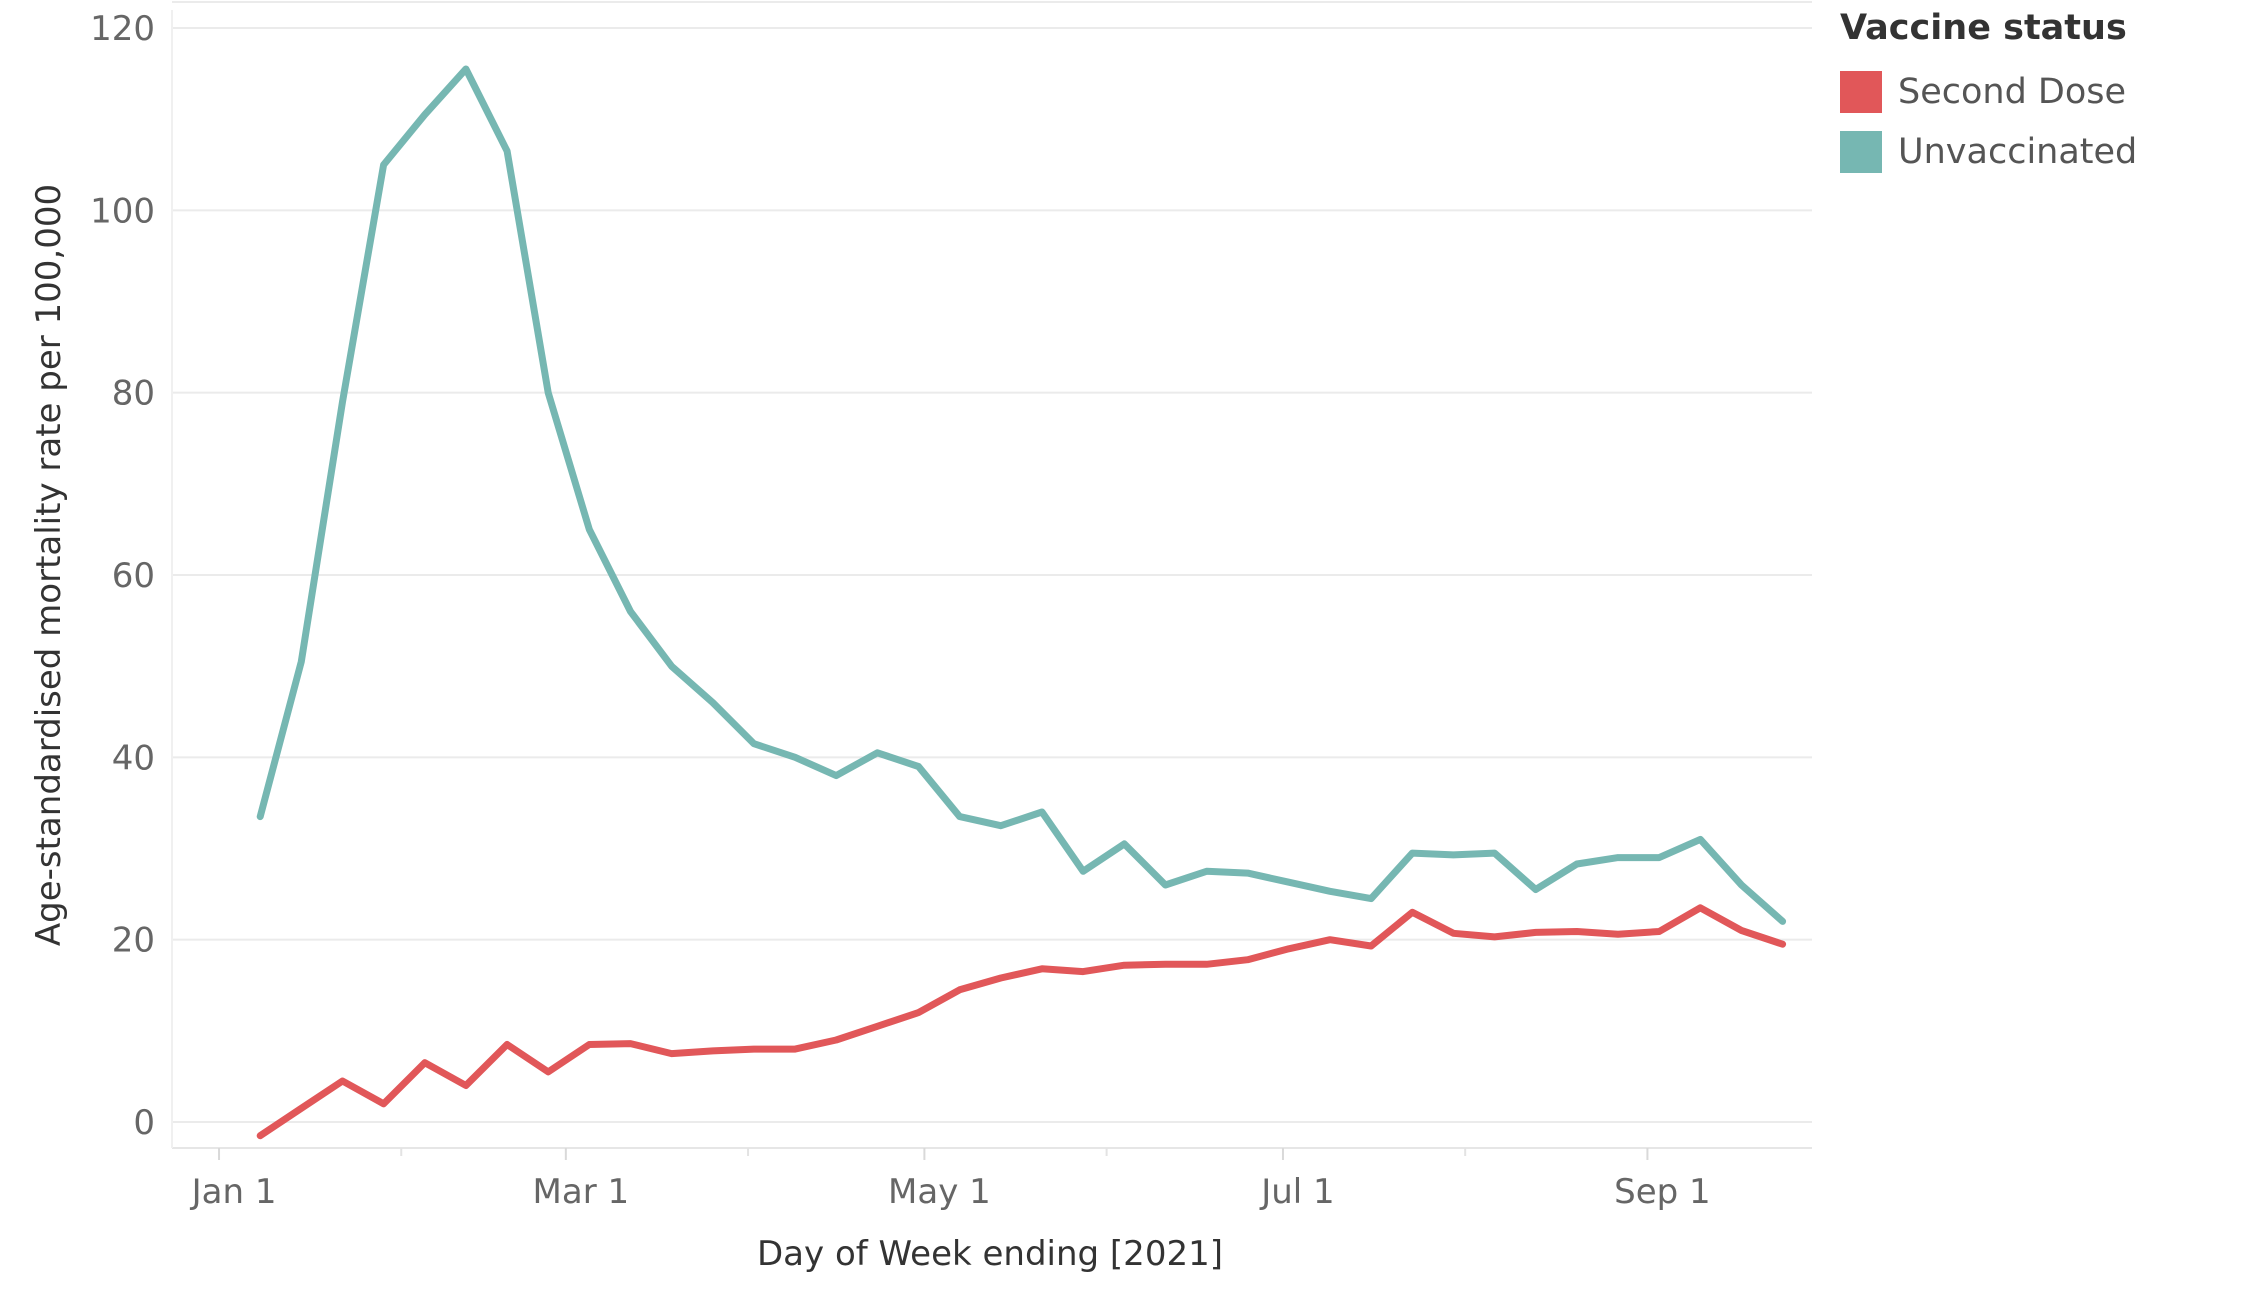 This screenshot has height=1299, width=2244. What do you see at coordinates (122, 211) in the screenshot?
I see `y-tick-label: 100` at bounding box center [122, 211].